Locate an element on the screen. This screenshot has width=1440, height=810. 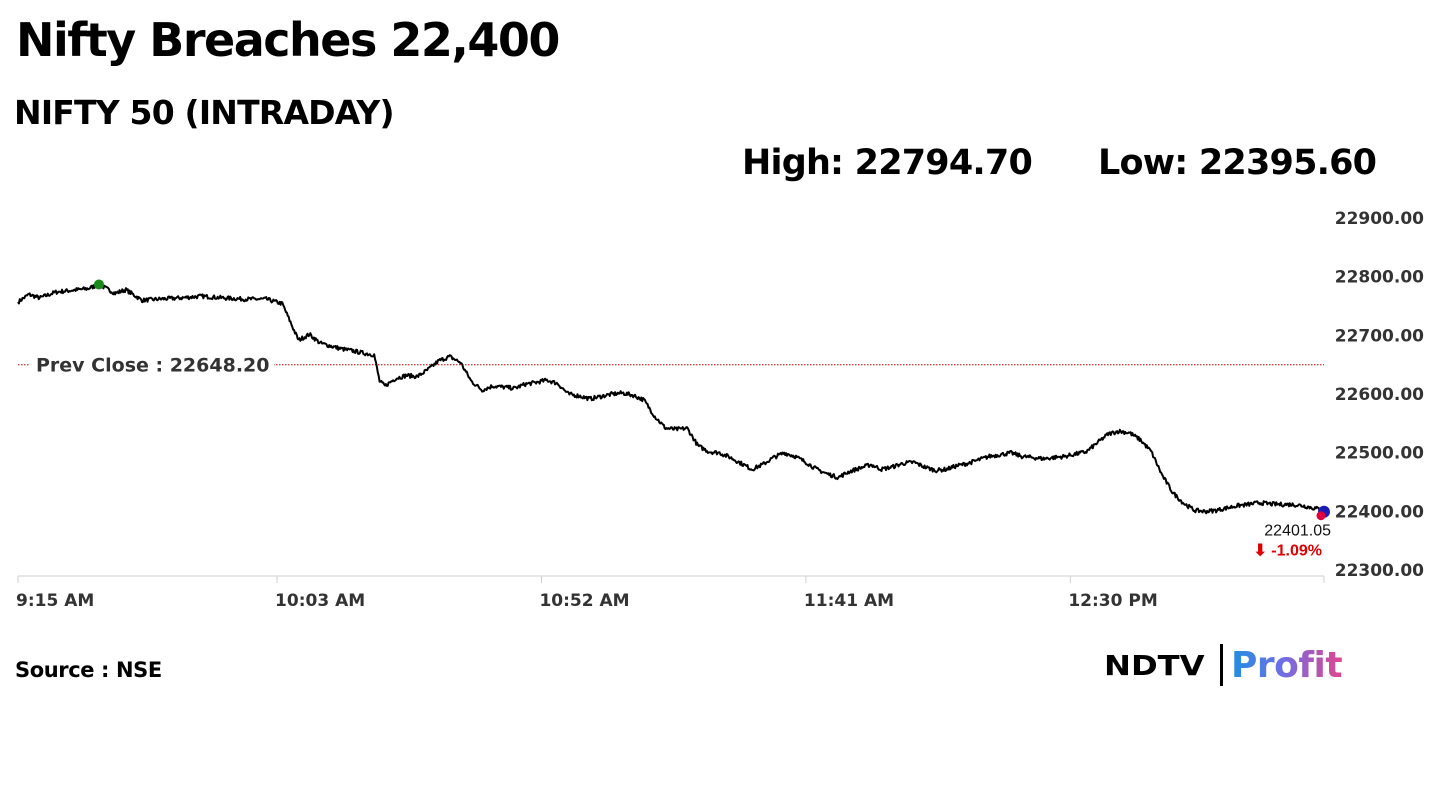
x-tick-label: 9:15 AM is located at coordinates (55, 601).